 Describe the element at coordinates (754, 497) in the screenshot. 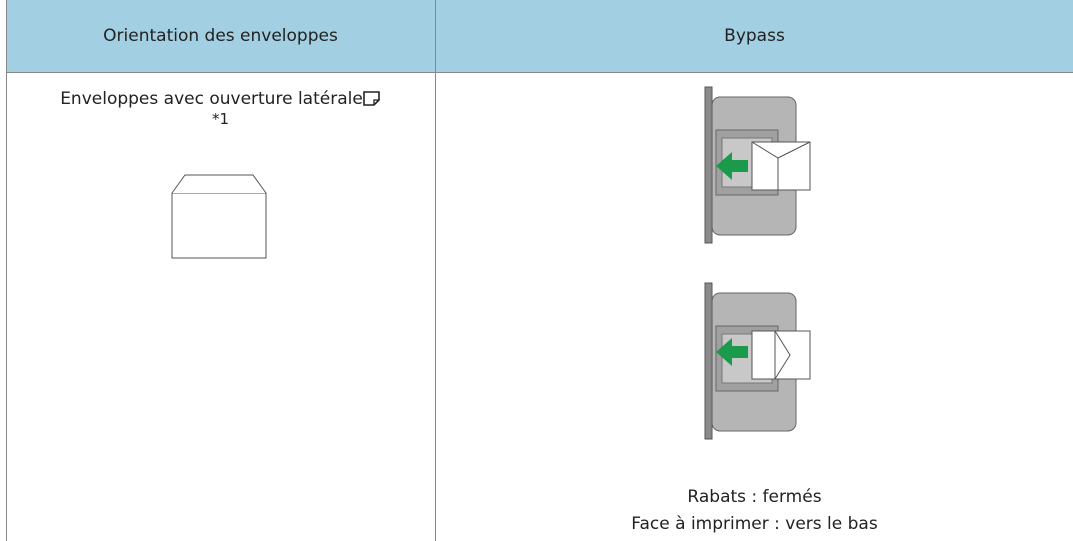

I see `caption: Rabats : fermés` at that location.